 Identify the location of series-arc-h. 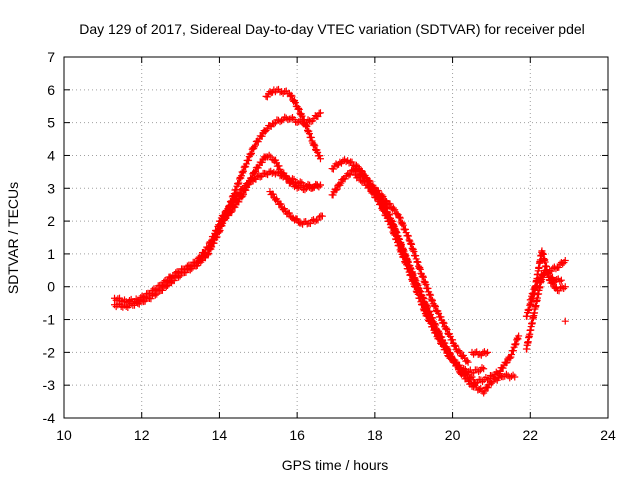
(419, 274).